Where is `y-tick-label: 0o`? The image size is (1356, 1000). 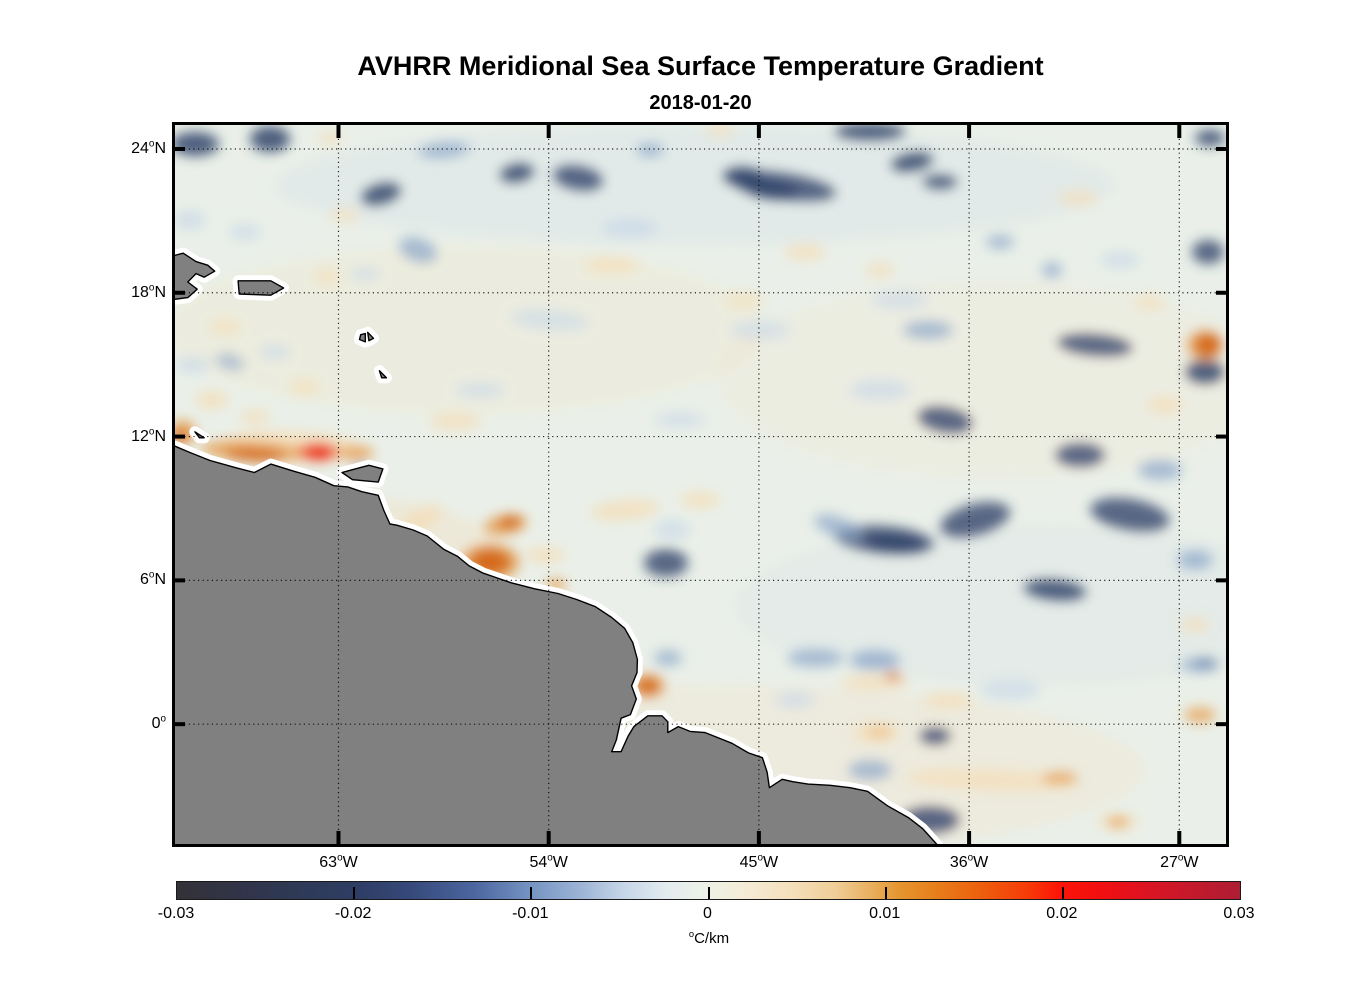 y-tick-label: 0o is located at coordinates (158, 723).